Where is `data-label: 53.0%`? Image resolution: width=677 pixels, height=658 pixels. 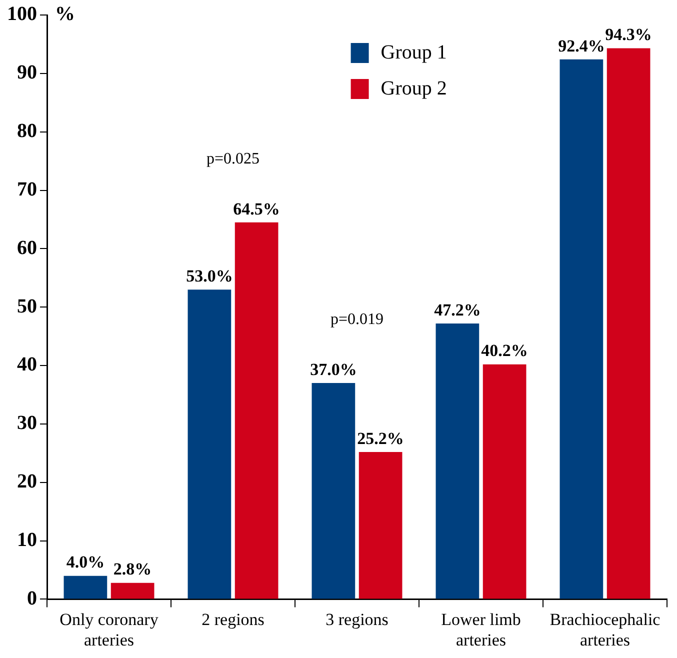 data-label: 53.0% is located at coordinates (209, 276).